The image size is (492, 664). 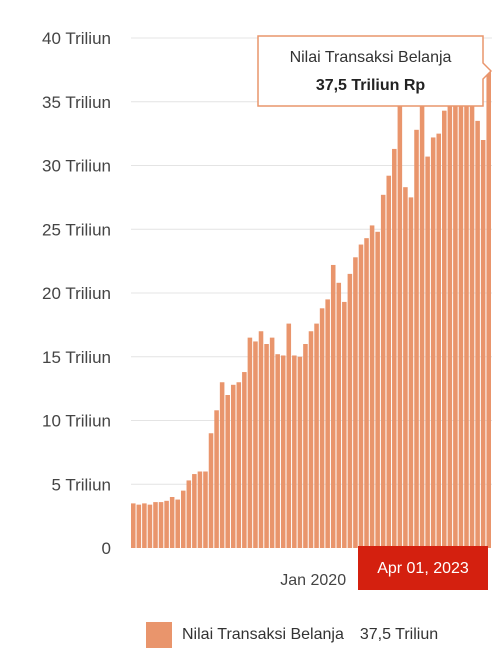 What do you see at coordinates (76, 229) in the screenshot?
I see `y-tick-label: 25 Triliun` at bounding box center [76, 229].